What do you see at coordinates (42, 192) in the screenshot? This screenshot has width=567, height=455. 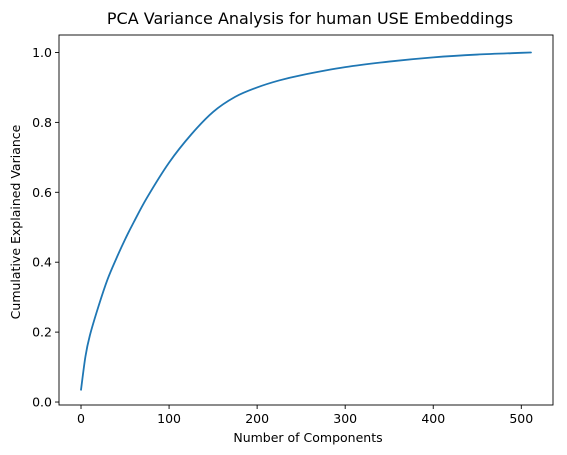 I see `y-tick-label: 0.6` at bounding box center [42, 192].